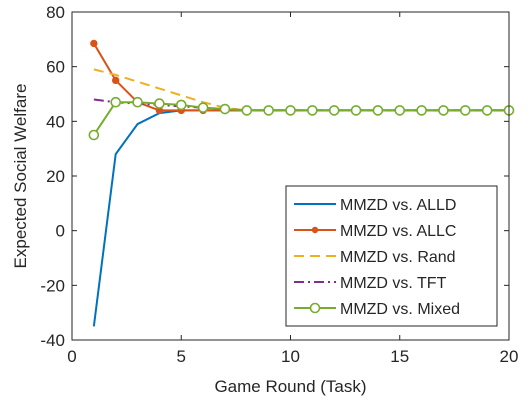  What do you see at coordinates (400, 309) in the screenshot?
I see `legend-label: MMZD vs. Mixed` at bounding box center [400, 309].